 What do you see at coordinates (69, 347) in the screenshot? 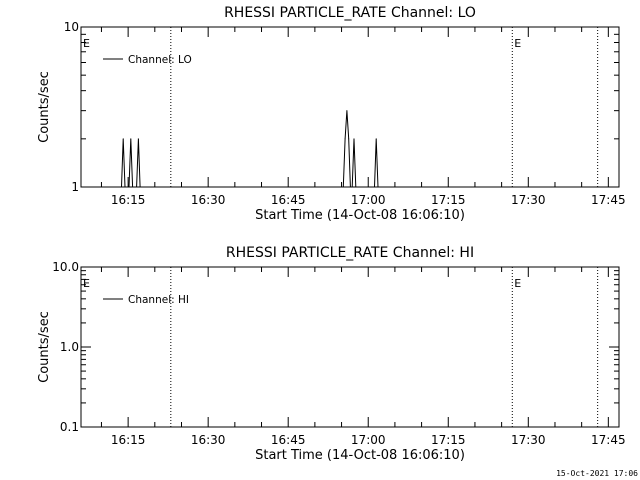
I see `y-tick-label: 1.0` at bounding box center [69, 347].